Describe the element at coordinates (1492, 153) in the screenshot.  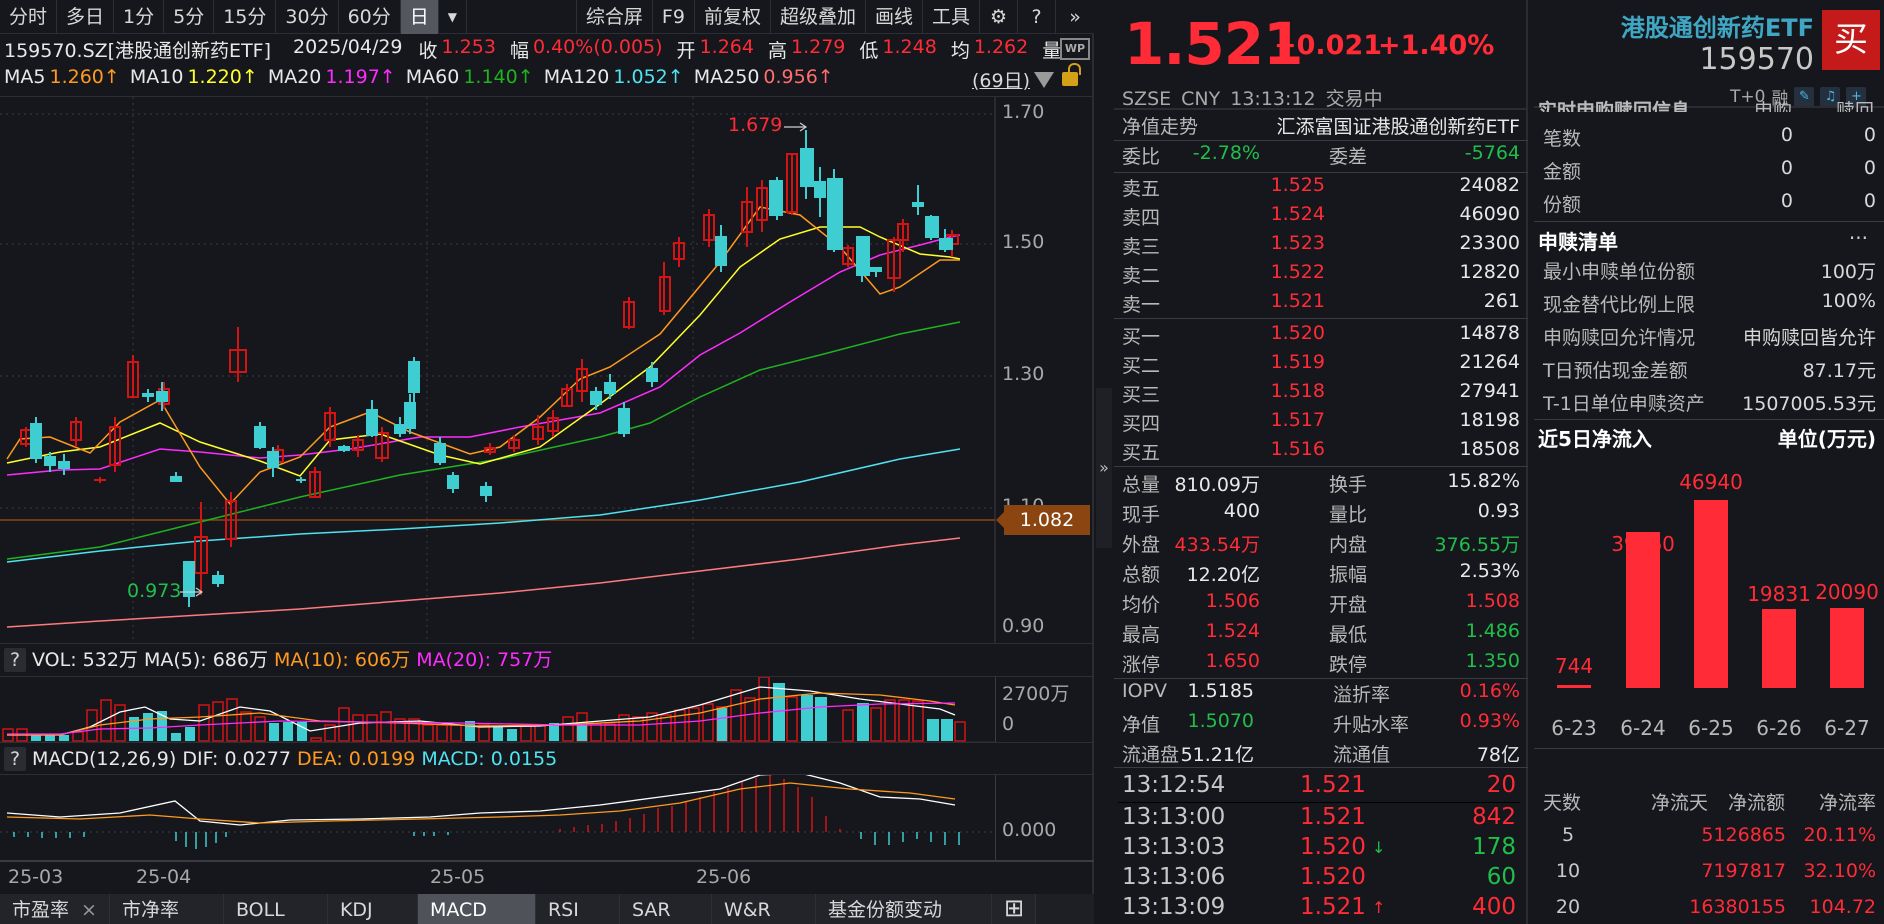
I see `weicha-value: -5764` at that location.